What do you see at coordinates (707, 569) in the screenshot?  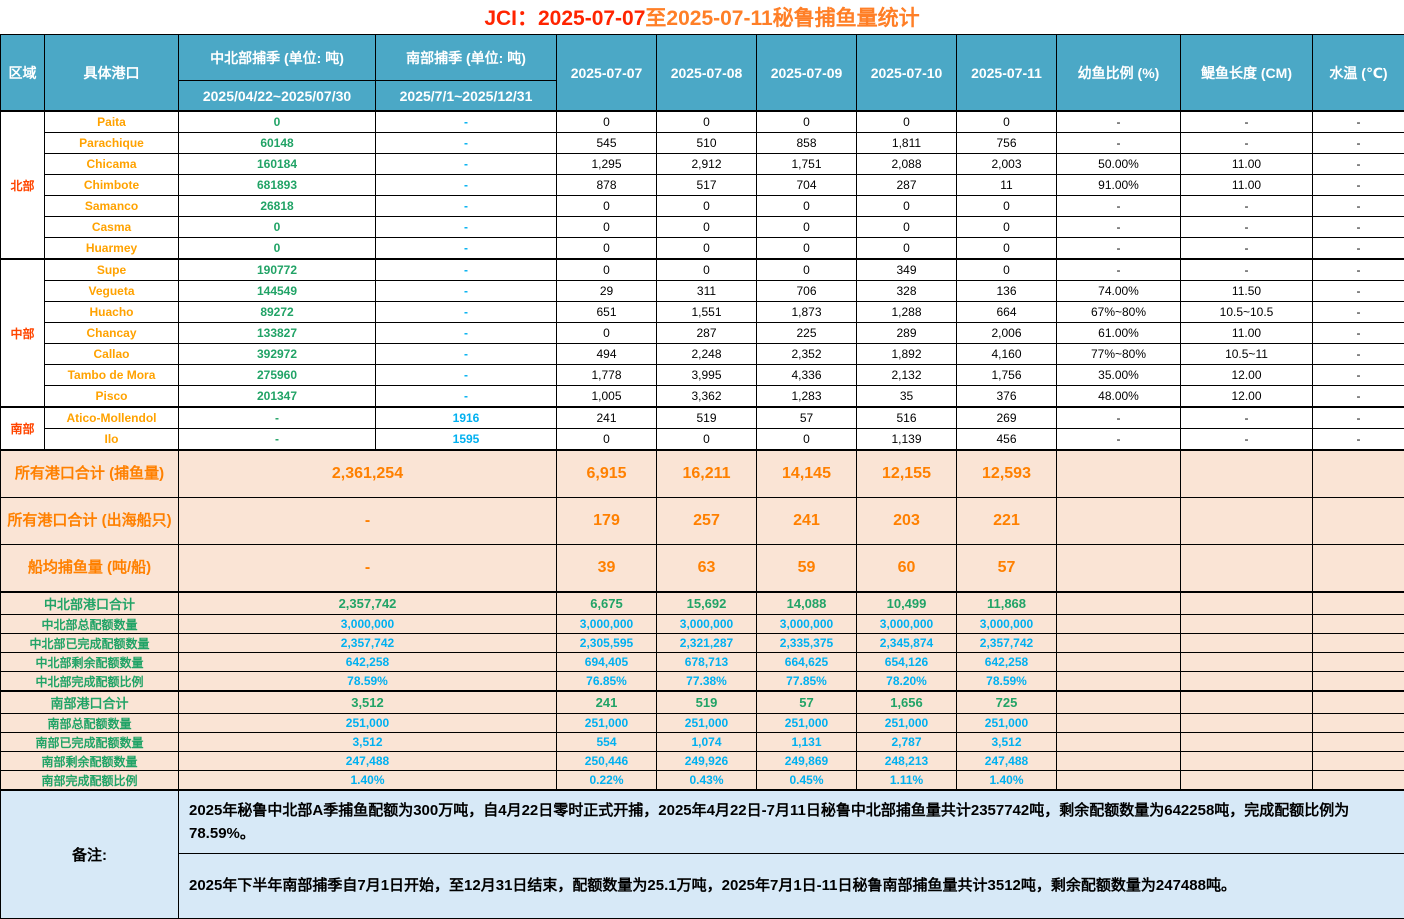 I see `summary-daily-value: 63` at bounding box center [707, 569].